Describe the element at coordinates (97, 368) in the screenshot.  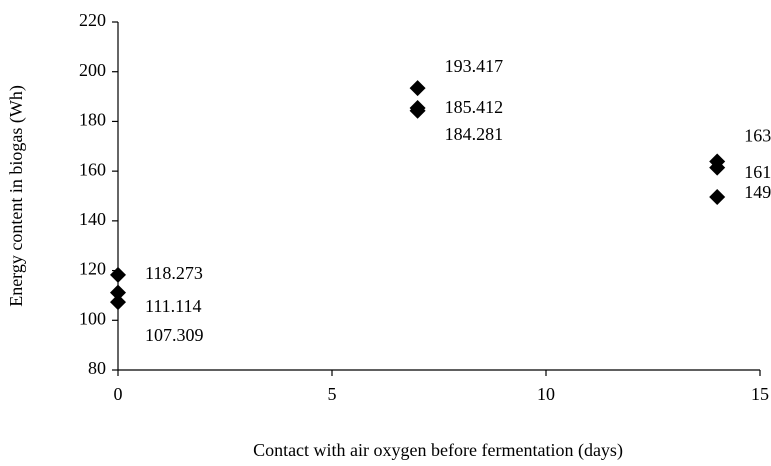
I see `y-tick-label: 80` at that location.